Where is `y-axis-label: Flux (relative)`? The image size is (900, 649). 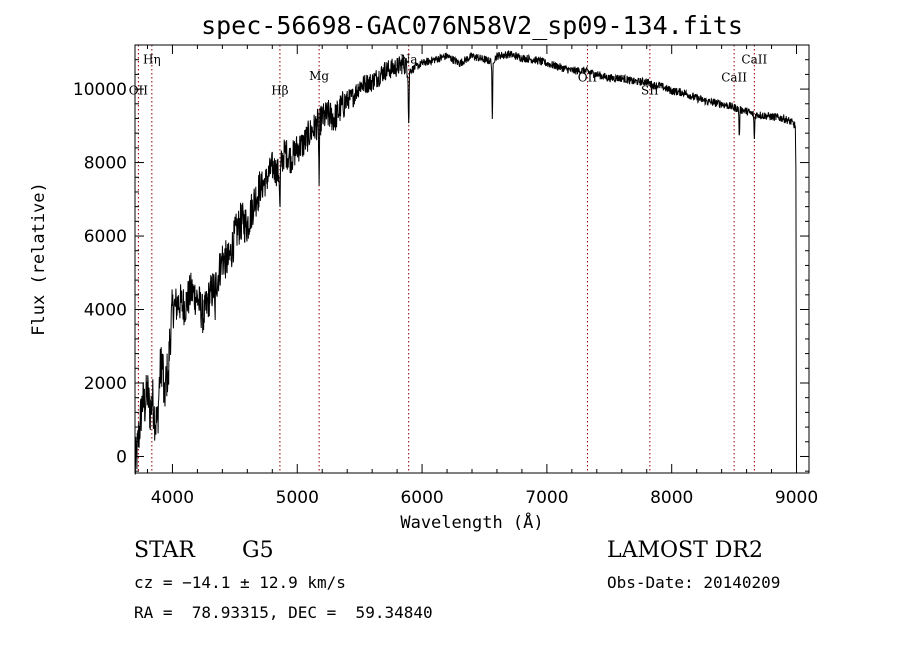
y-axis-label: Flux (relative) is located at coordinates (39, 259).